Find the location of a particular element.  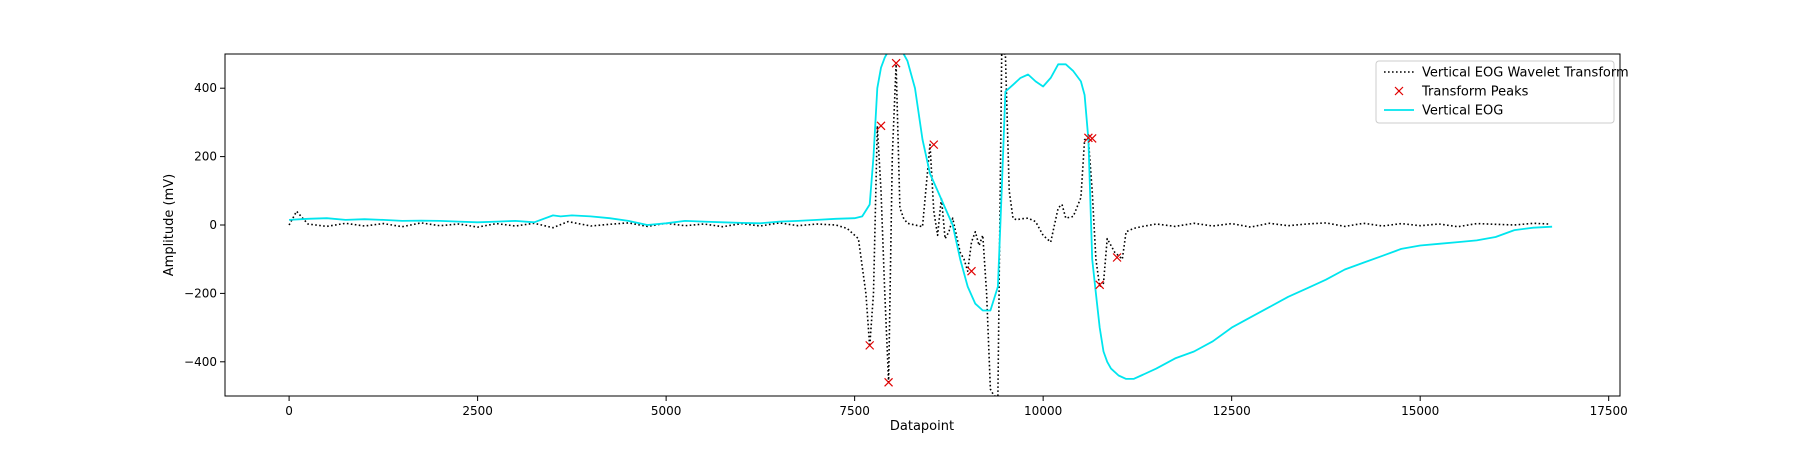

legend-item-transform-peaks: Transform Peaks is located at coordinates (1461, 92).